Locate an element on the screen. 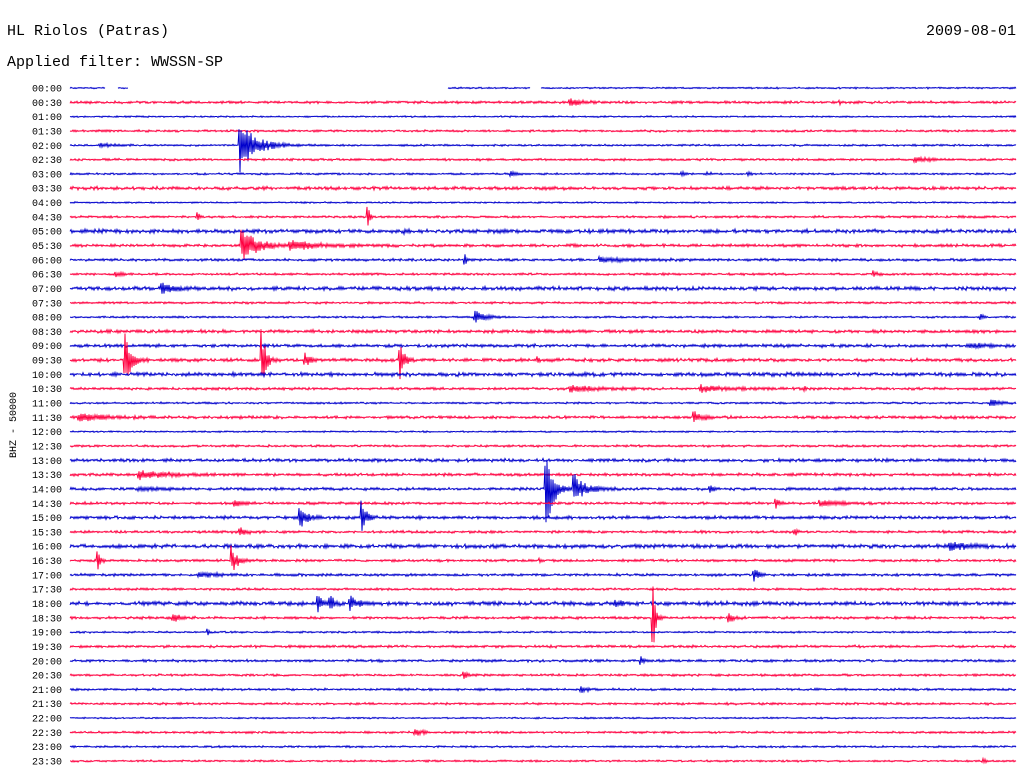  time-label: 15:00 is located at coordinates (47, 519).